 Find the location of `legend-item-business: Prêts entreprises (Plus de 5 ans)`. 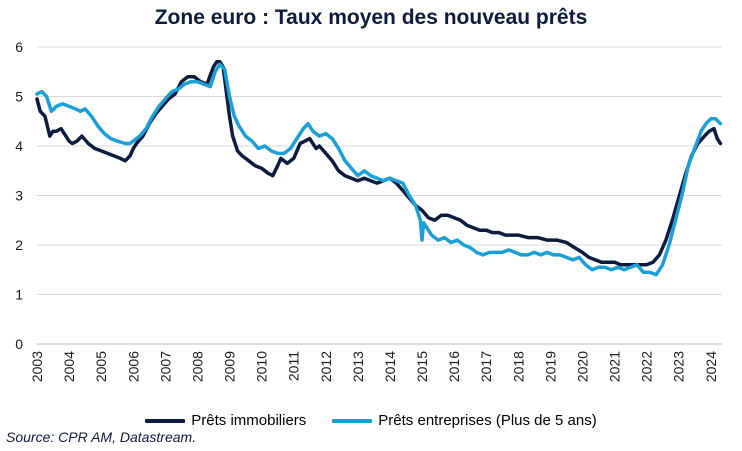

legend-item-business: Prêts entreprises (Plus de 5 ans) is located at coordinates (464, 420).